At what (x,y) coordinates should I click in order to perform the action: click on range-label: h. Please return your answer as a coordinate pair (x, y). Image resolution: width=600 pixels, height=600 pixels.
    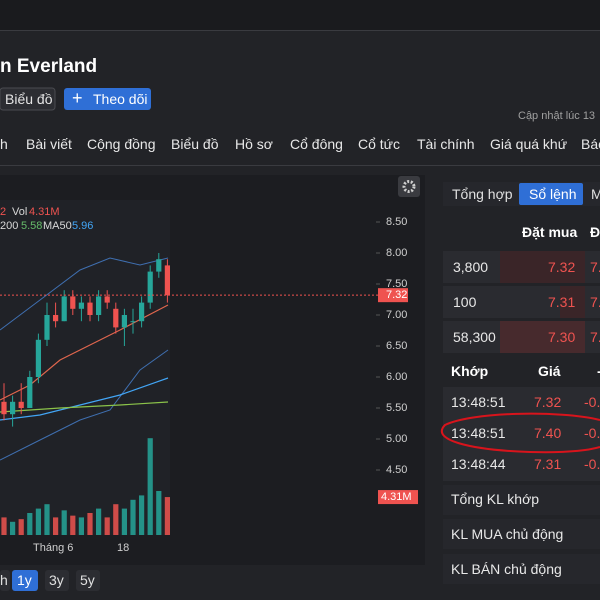
    Looking at the image, I should click on (4, 580).